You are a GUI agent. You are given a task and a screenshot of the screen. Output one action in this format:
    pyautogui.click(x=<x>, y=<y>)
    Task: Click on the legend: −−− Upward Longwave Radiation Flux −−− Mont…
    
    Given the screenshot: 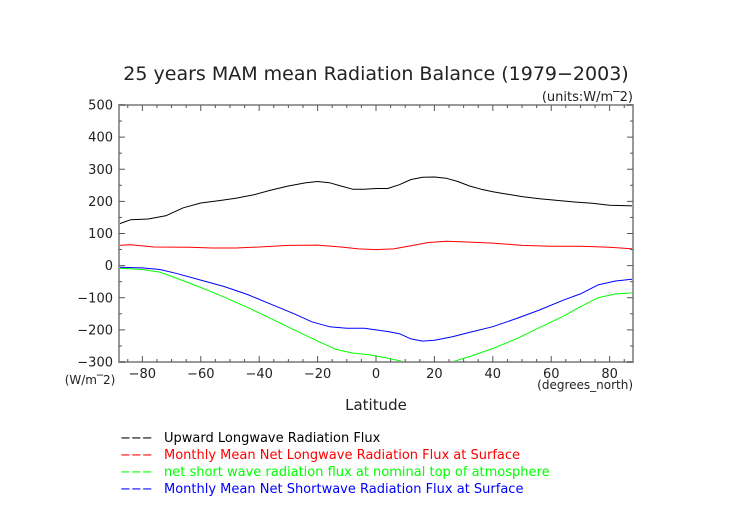 What is the action you would take?
    pyautogui.click(x=335, y=464)
    